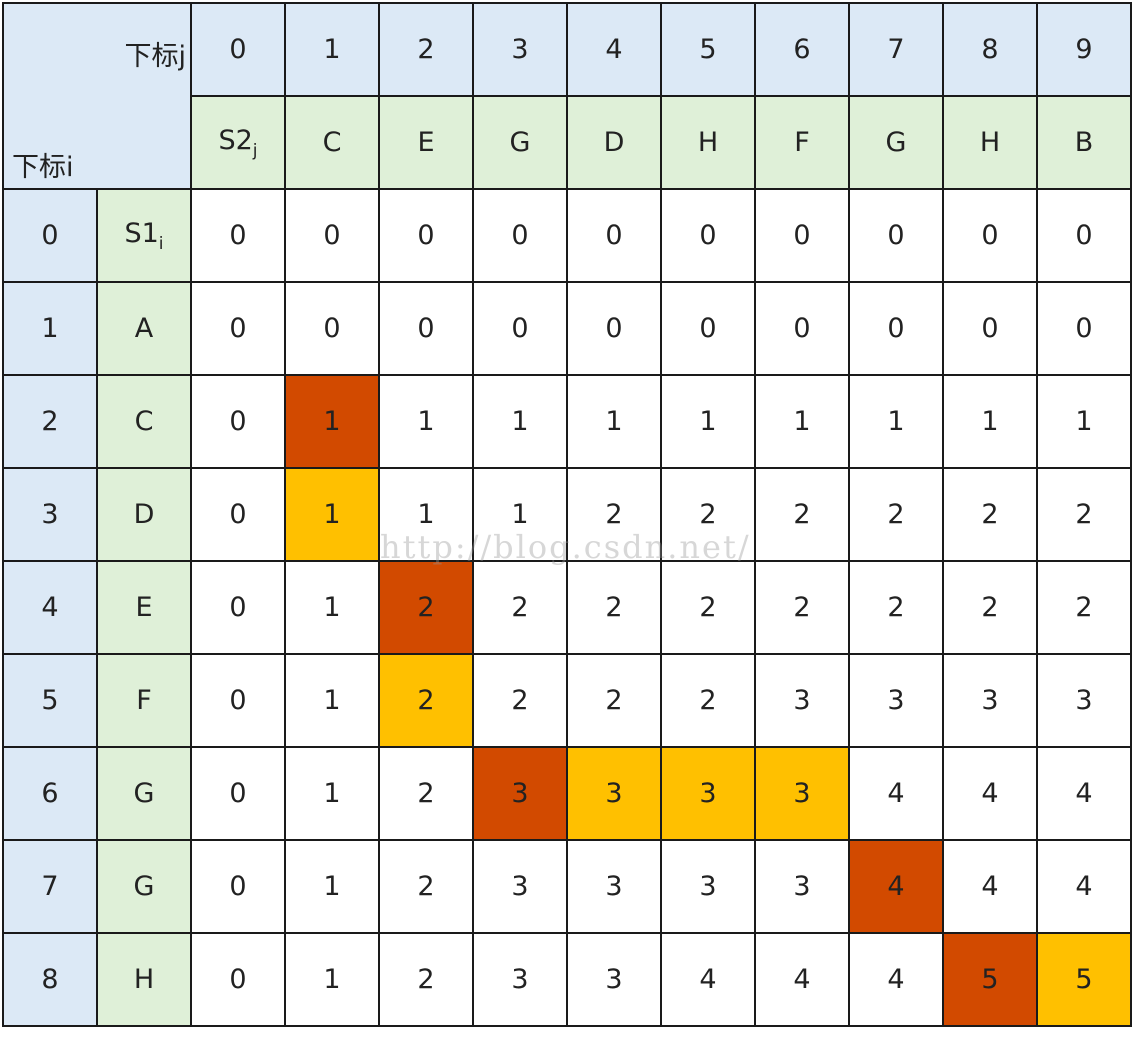 The height and width of the screenshot is (1048, 1137). Describe the element at coordinates (43, 167) in the screenshot. I see `row-axis-label: 下标i` at that location.